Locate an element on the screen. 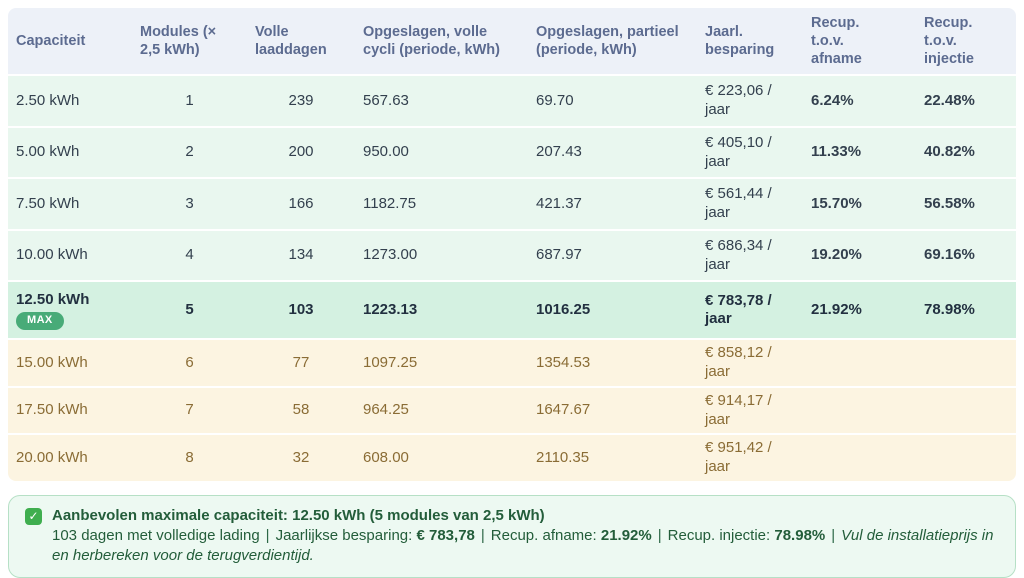 The image size is (1024, 578). full-charge-days-cell: 200 is located at coordinates (301, 151).